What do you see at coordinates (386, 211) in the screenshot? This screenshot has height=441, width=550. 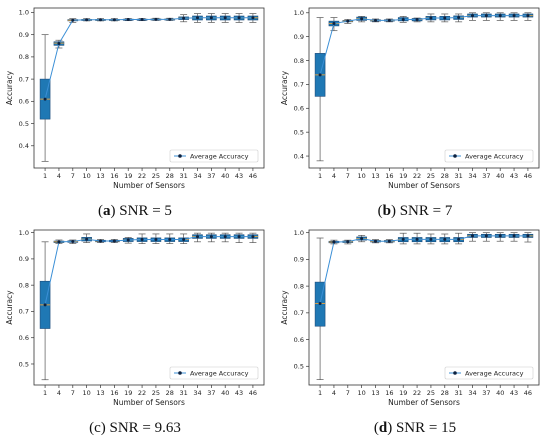 I see `caption-b-label: b` at bounding box center [386, 211].